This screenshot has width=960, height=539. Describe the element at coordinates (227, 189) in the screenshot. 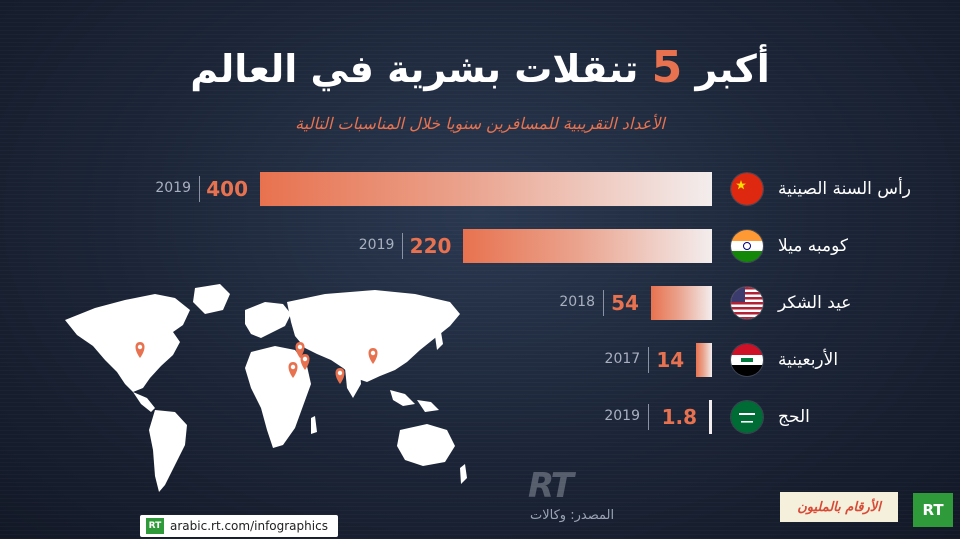

I see `value-label-0: 400` at that location.